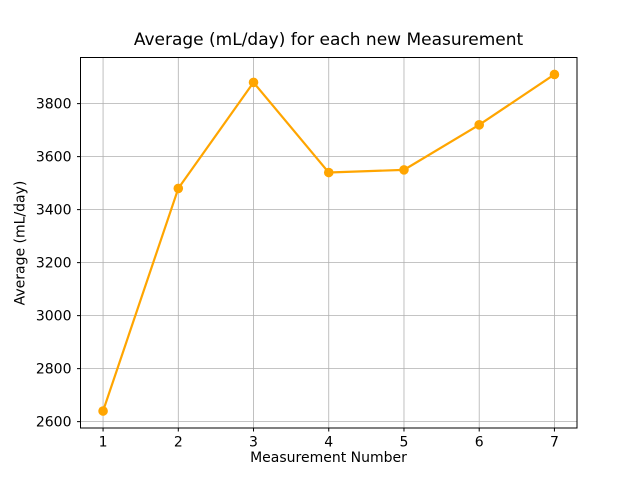 This screenshot has height=480, width=640. What do you see at coordinates (328, 458) in the screenshot?
I see `x-axis-label: Measurement Number` at bounding box center [328, 458].